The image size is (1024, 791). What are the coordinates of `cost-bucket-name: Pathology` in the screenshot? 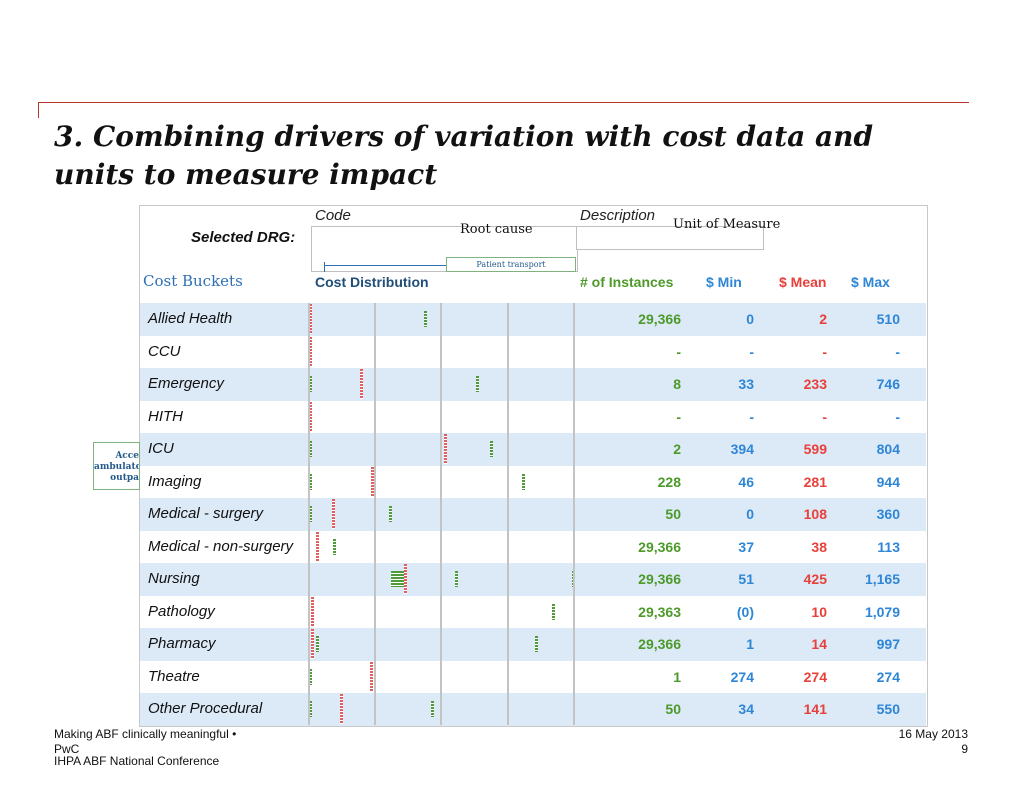 It's located at (181, 611).